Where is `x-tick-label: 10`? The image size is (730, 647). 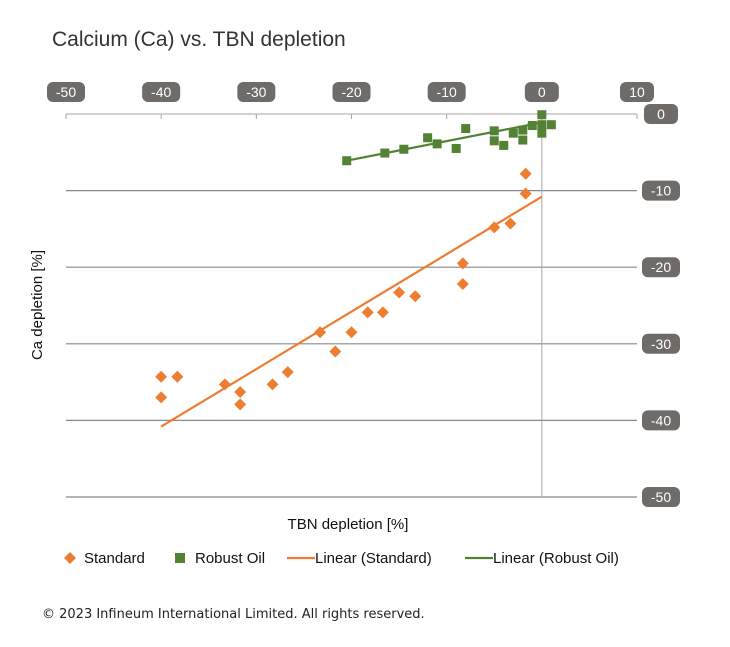
x-tick-label: 10 is located at coordinates (637, 92).